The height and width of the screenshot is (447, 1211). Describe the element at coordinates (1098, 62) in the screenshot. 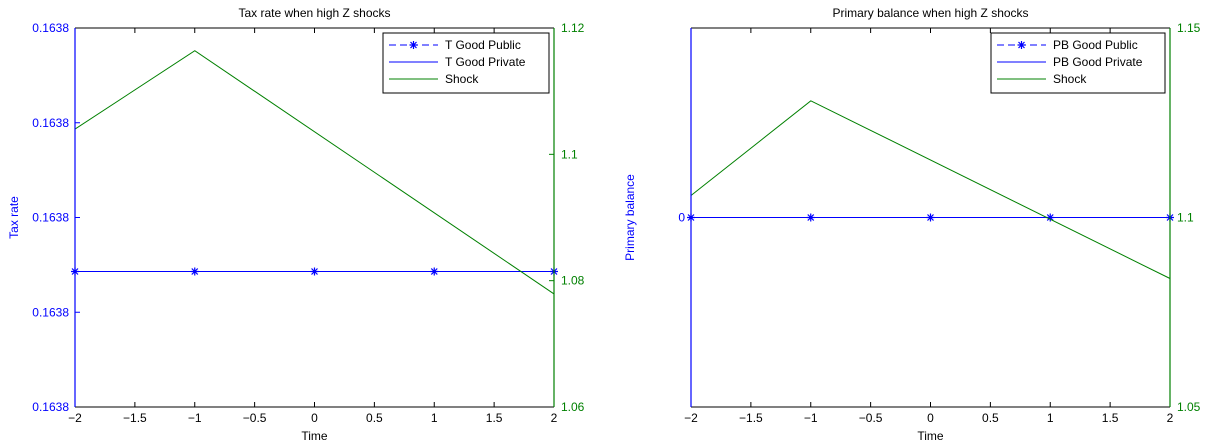

I see `legend-label: PB Good Private` at that location.